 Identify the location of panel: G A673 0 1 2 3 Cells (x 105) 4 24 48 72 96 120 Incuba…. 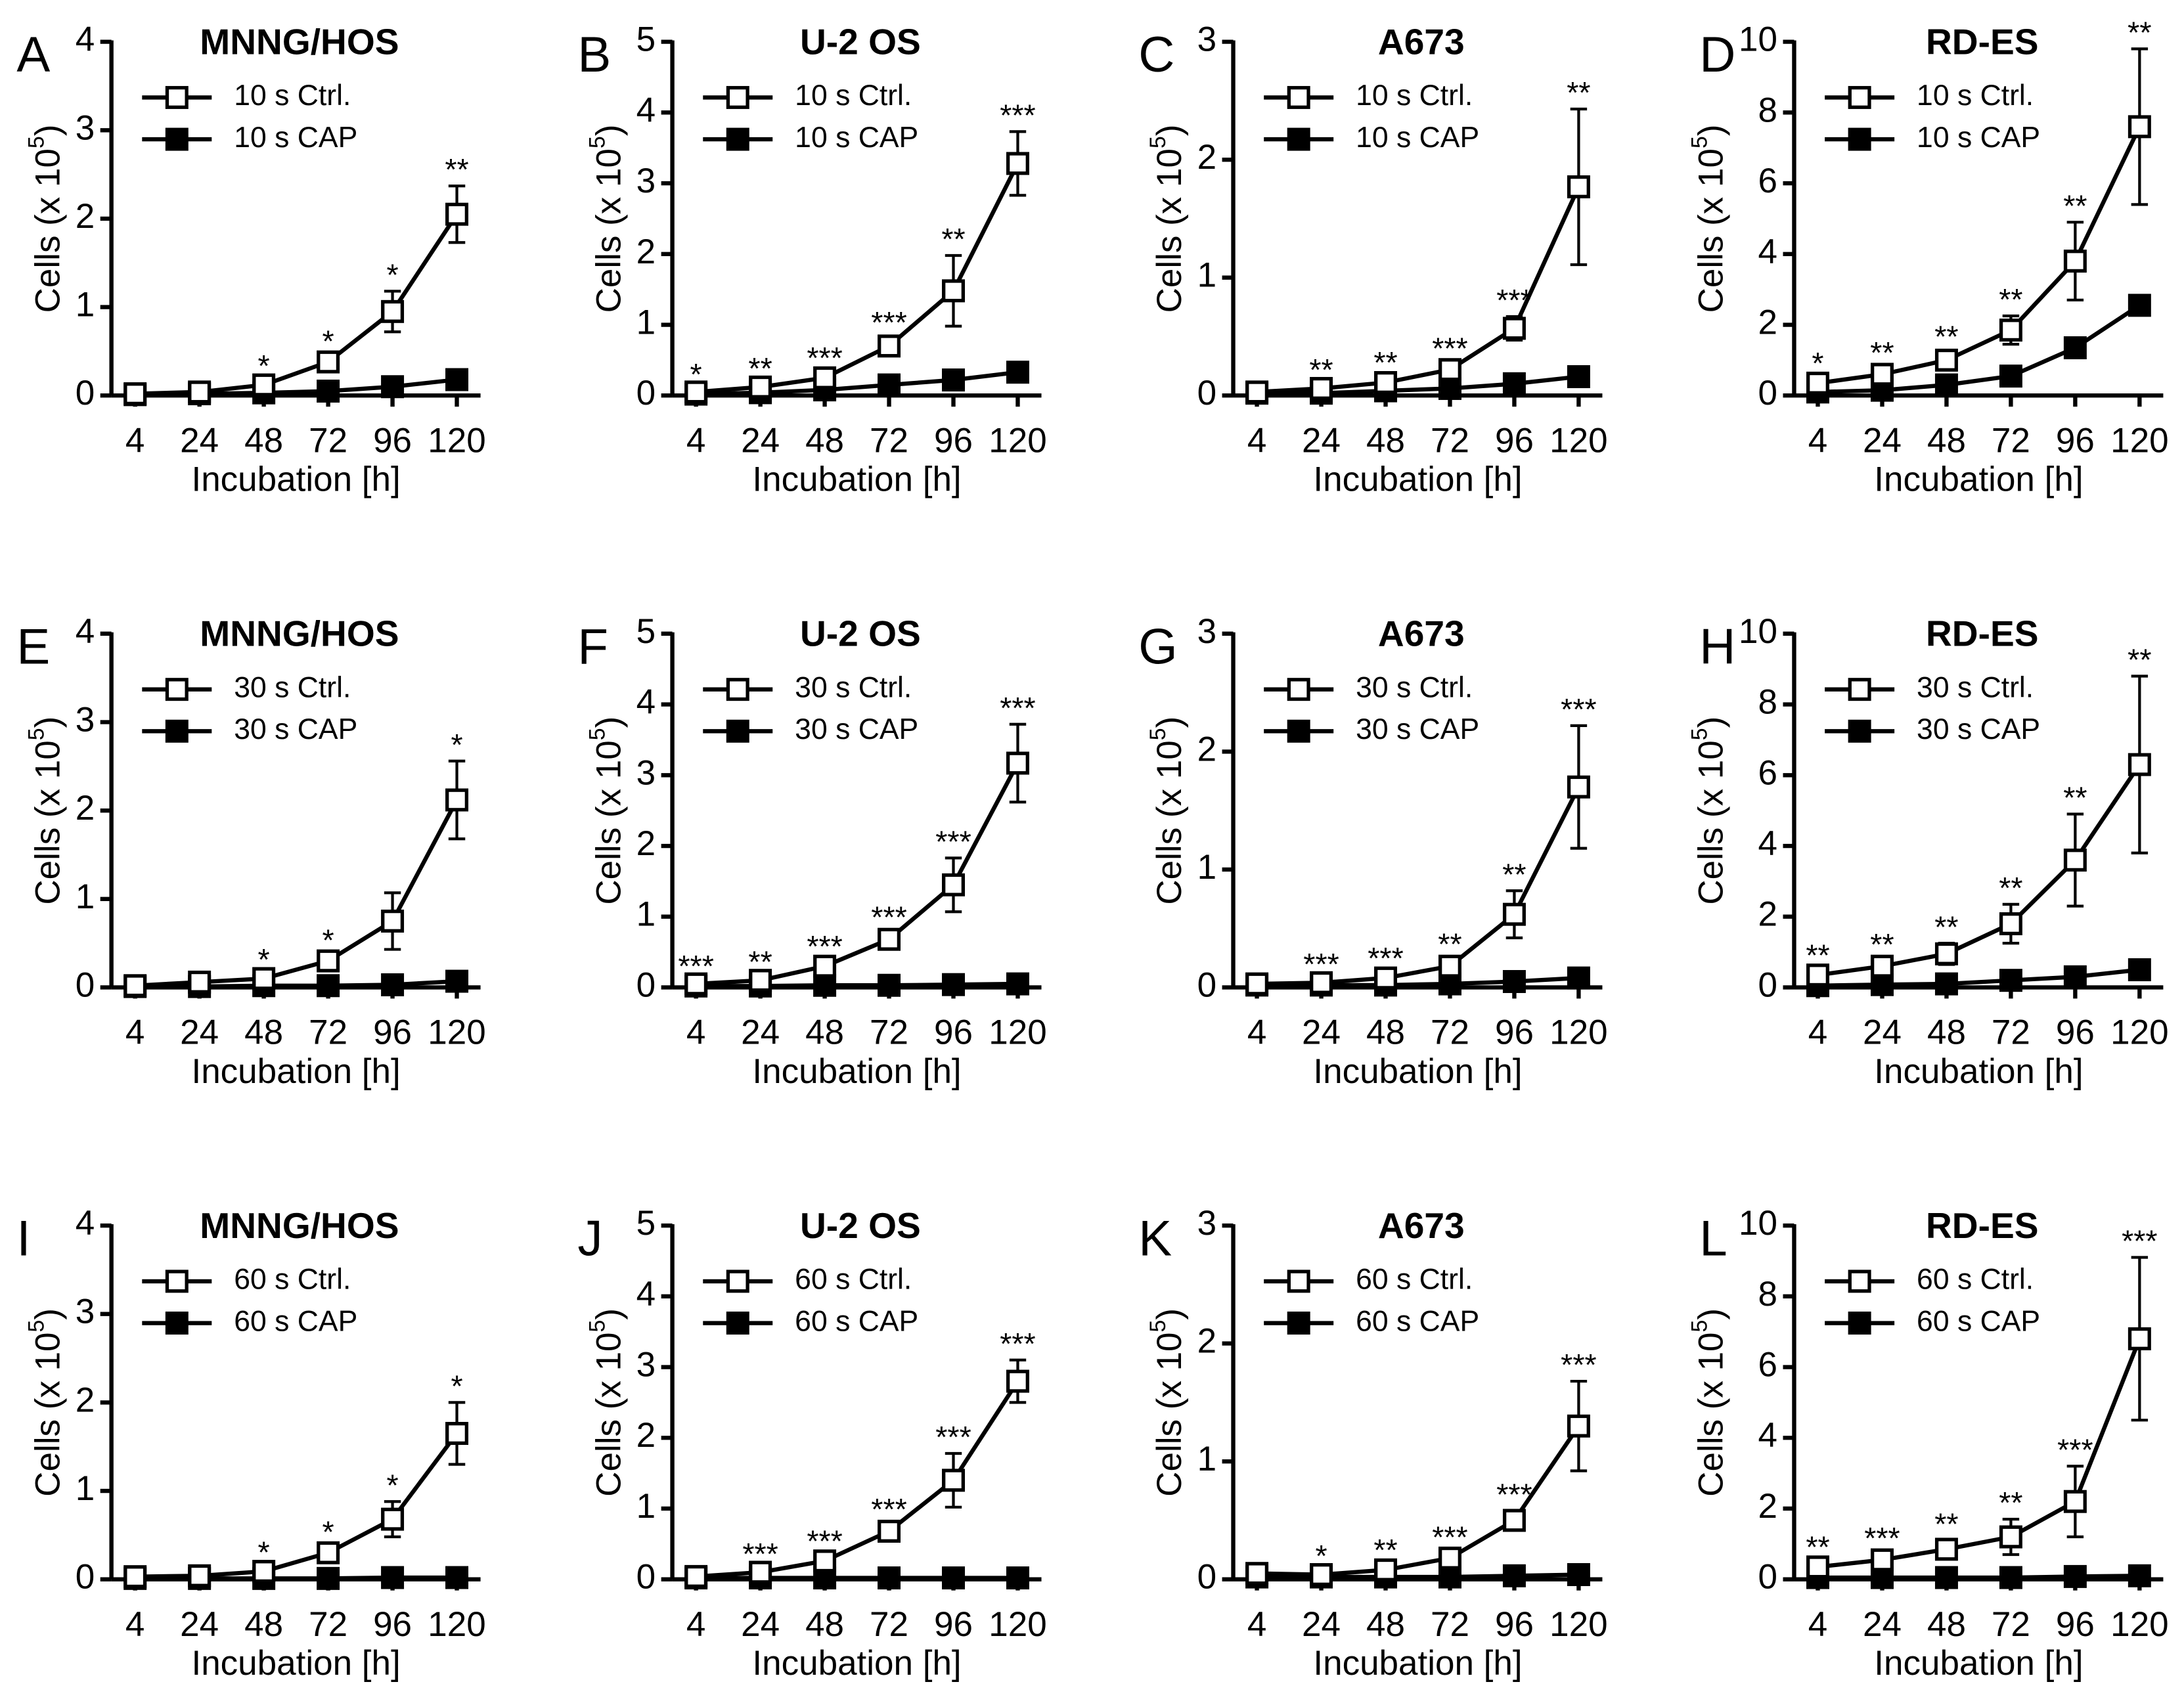
(1372, 851).